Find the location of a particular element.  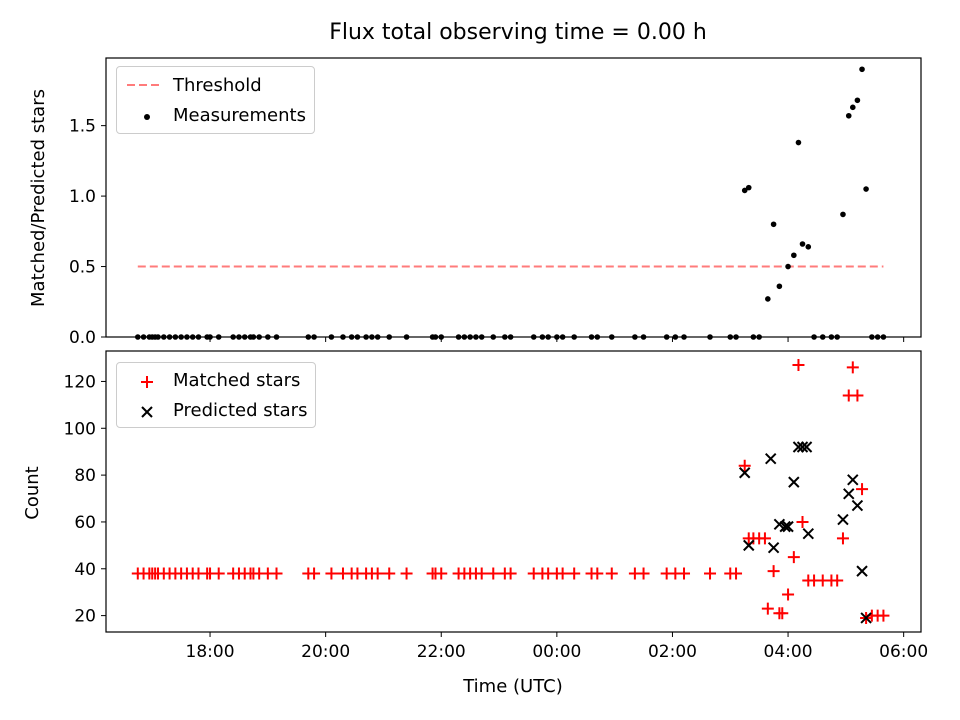

x-tick-label: 20:00 is located at coordinates (325, 652).